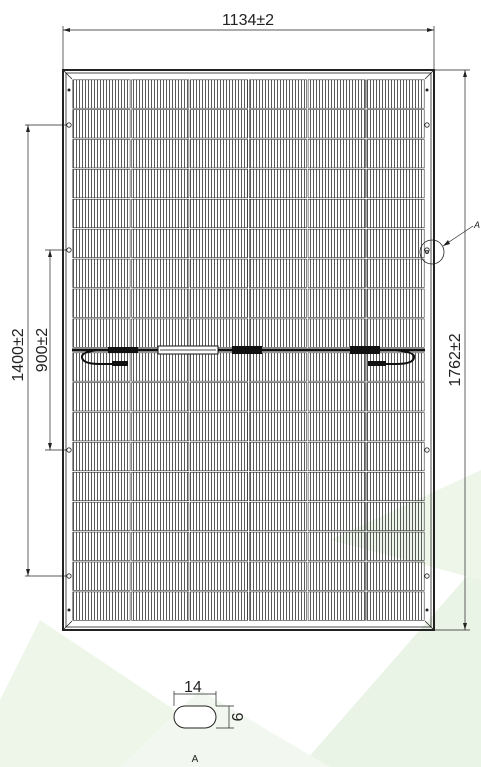 The height and width of the screenshot is (767, 481). Describe the element at coordinates (383, 356) in the screenshot. I see `cable-right` at that location.